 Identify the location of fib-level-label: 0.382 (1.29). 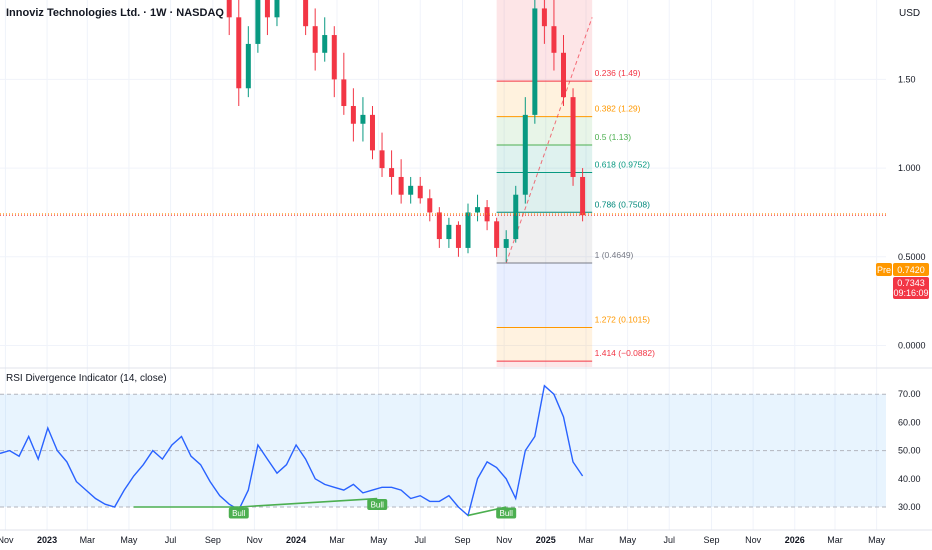
(618, 109).